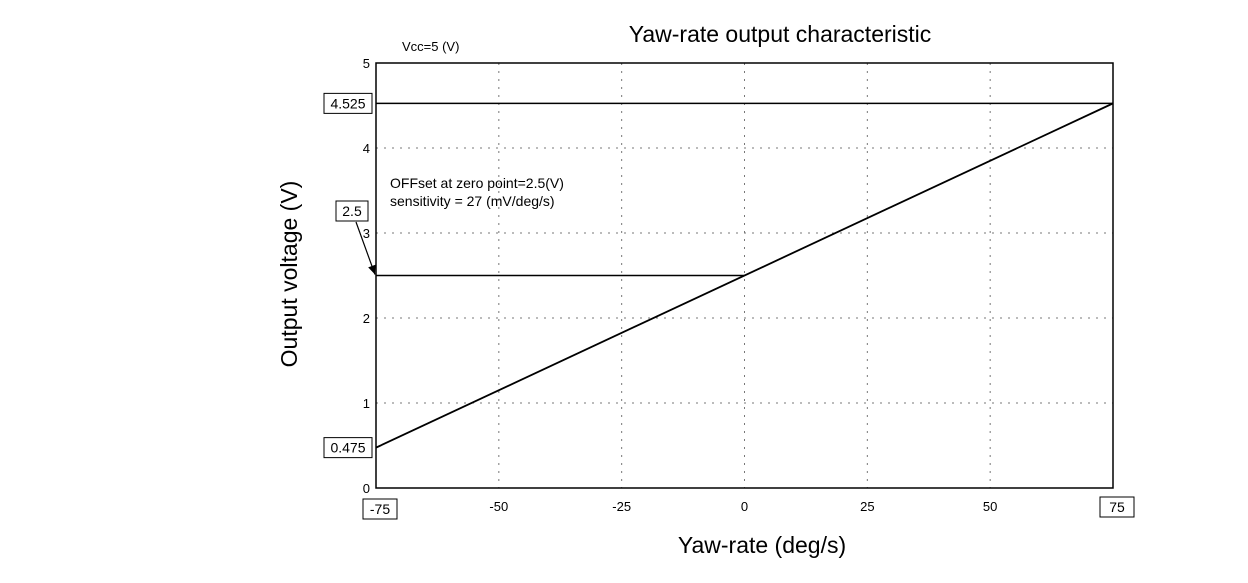  I want to click on offset-arrow-line, so click(365, 248).